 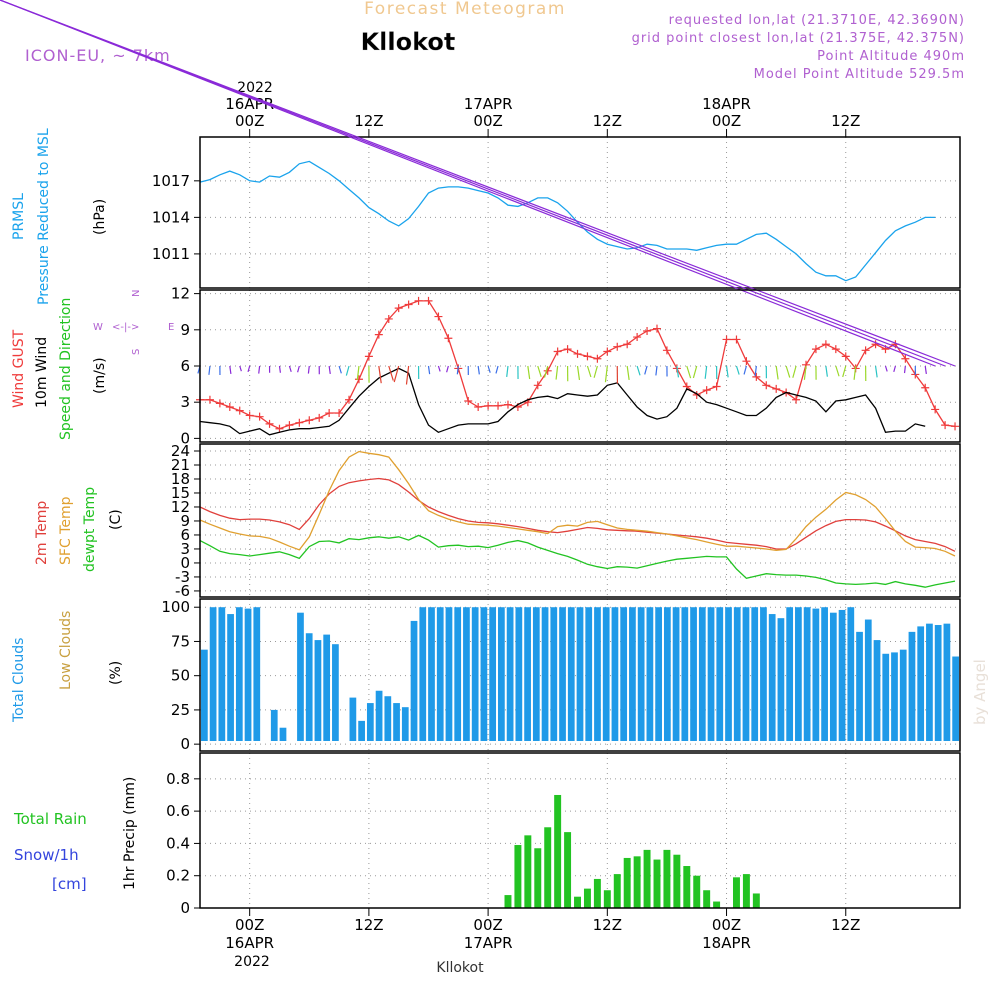 I want to click on ytick-label: 0.2, so click(x=178, y=876).